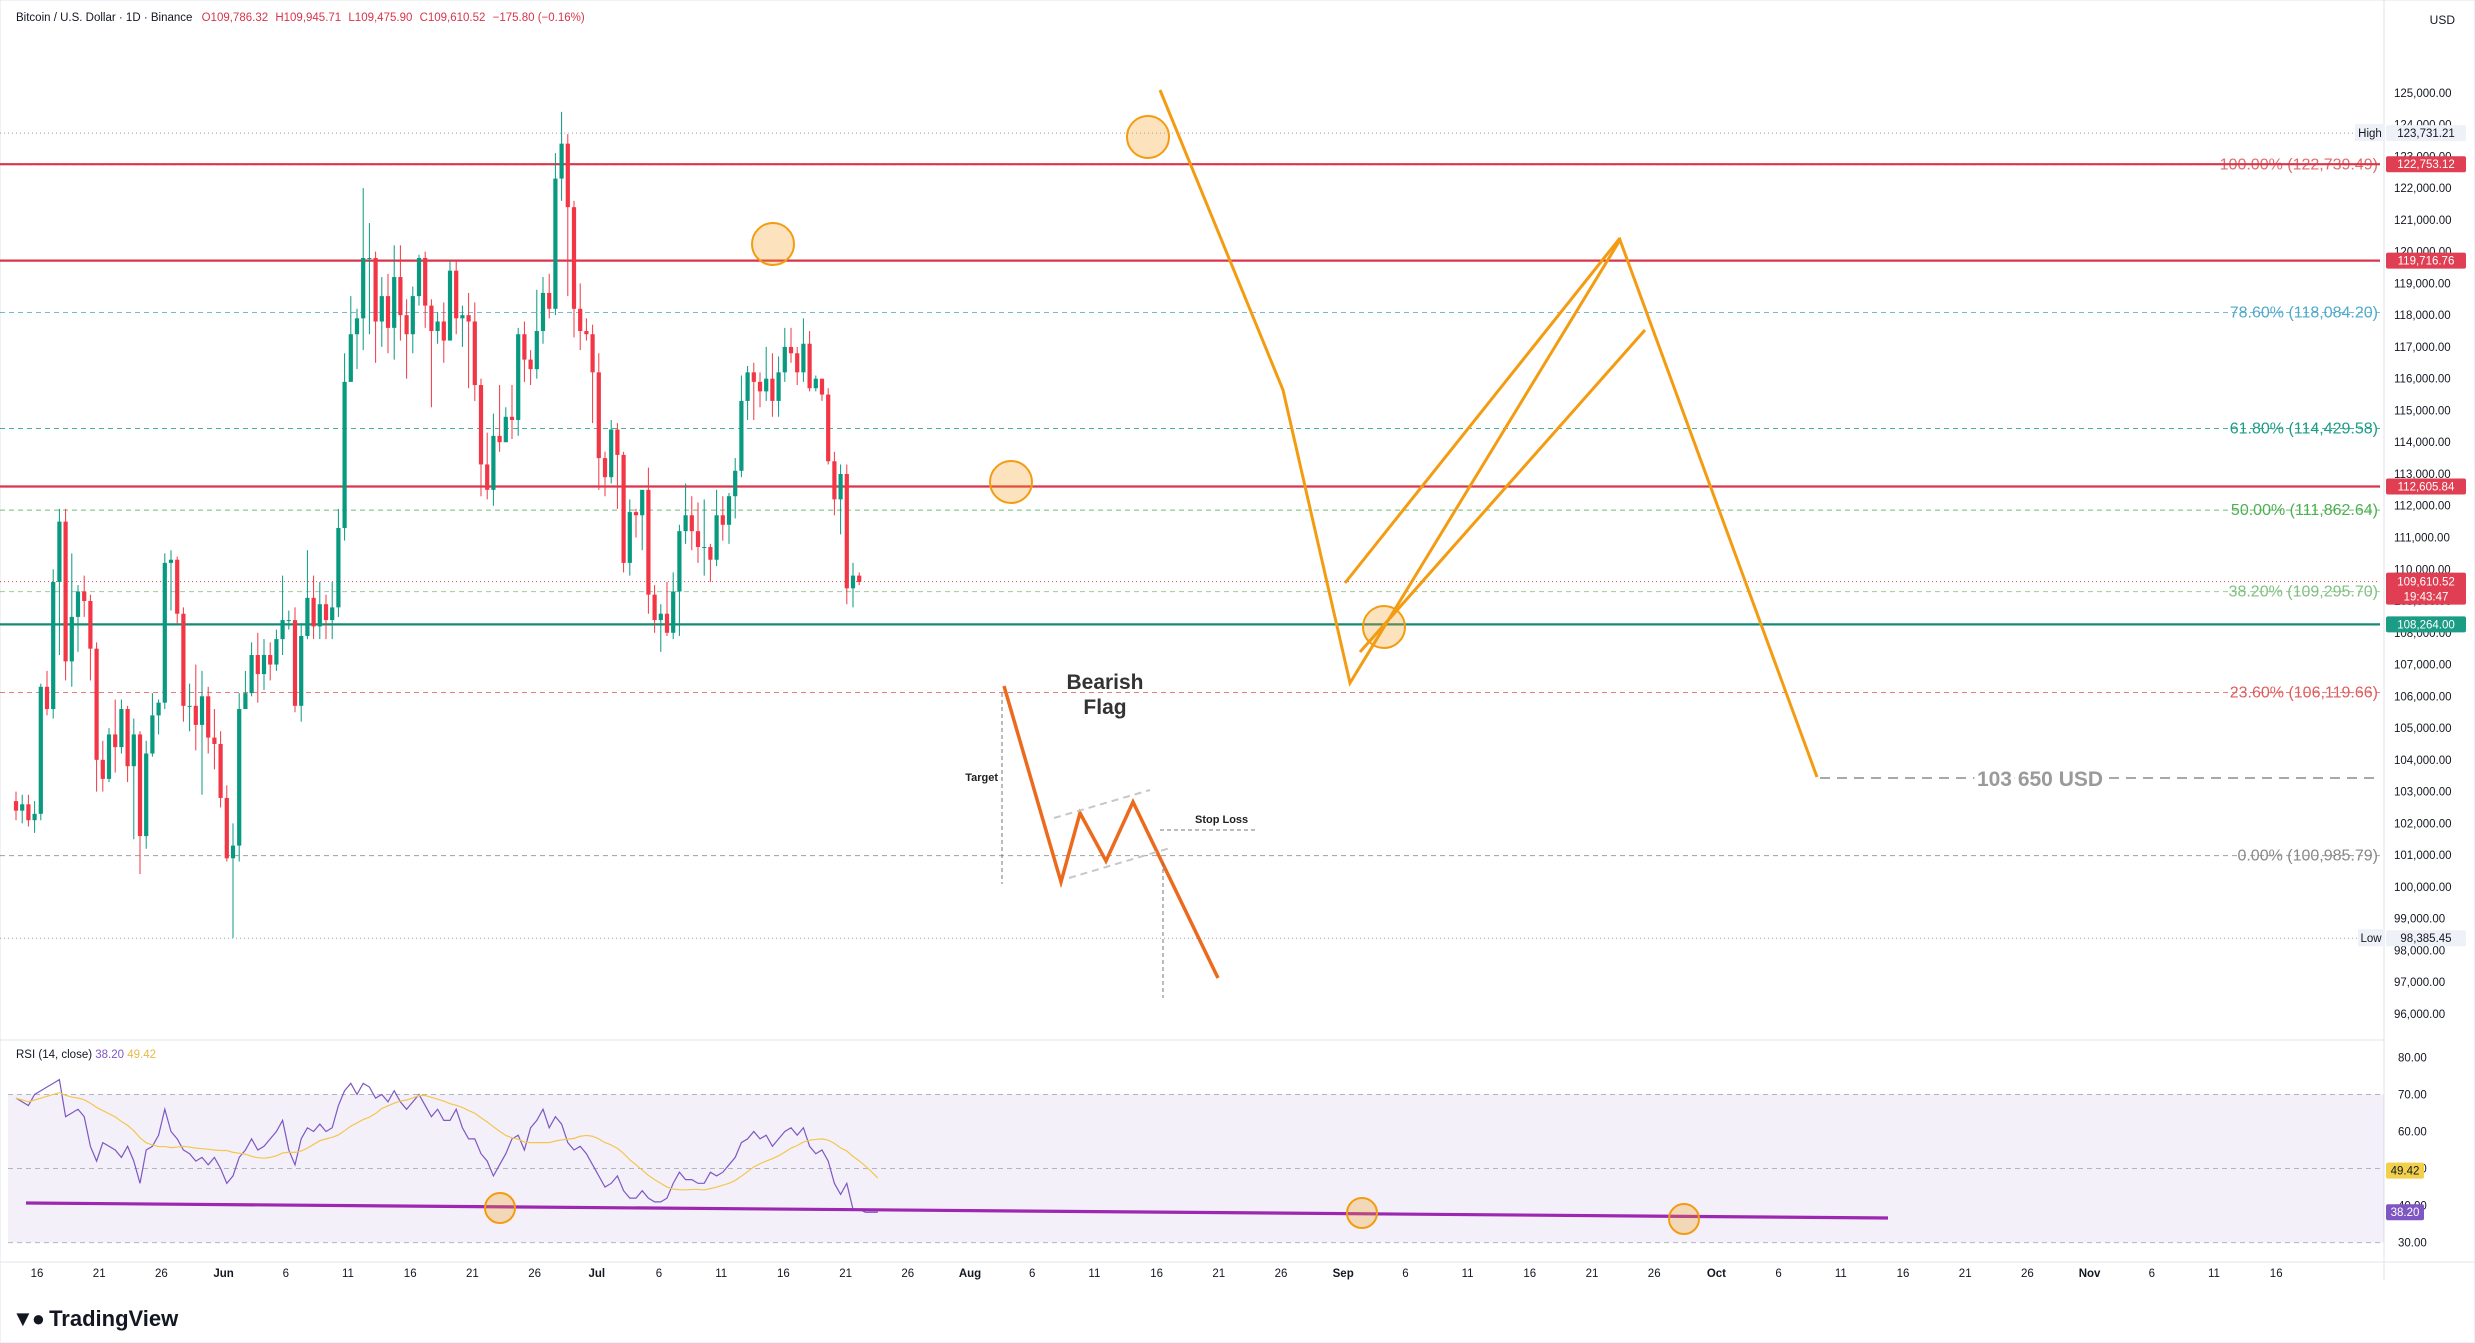  I want to click on rsi-ma-badge-bg, so click(2405, 1170).